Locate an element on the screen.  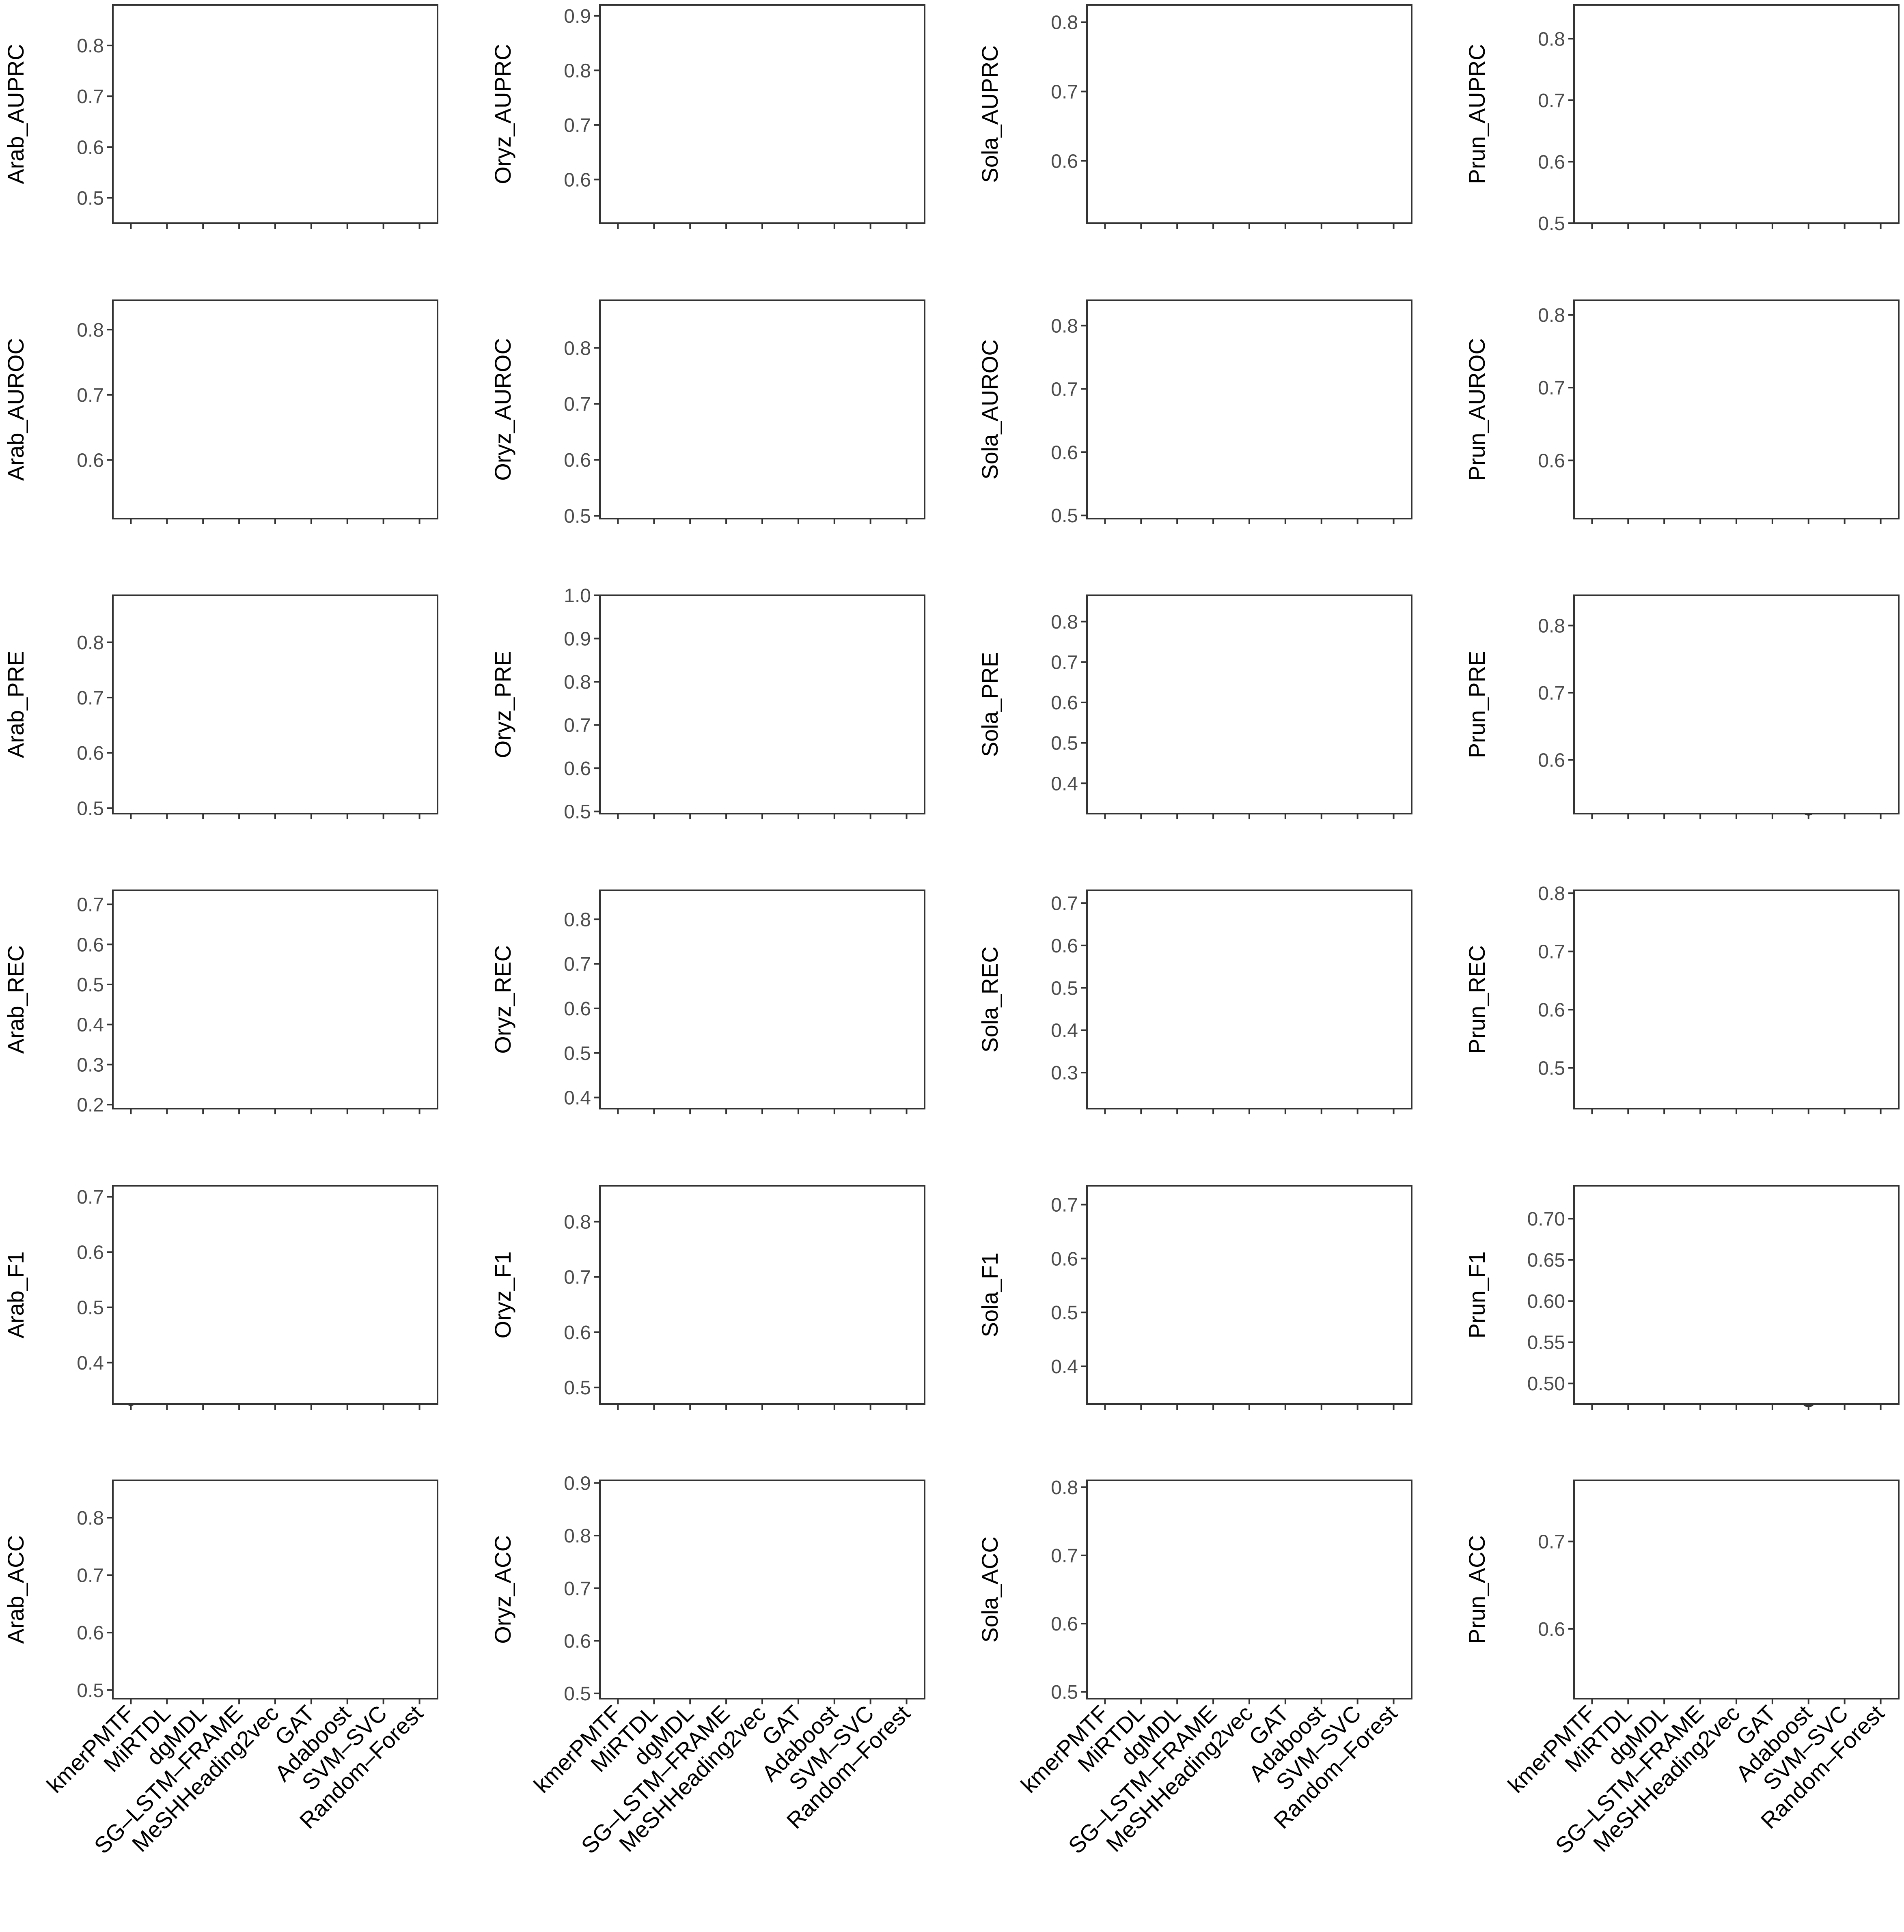
y-axis-title: Sola_AUPRC is located at coordinates (990, 114).